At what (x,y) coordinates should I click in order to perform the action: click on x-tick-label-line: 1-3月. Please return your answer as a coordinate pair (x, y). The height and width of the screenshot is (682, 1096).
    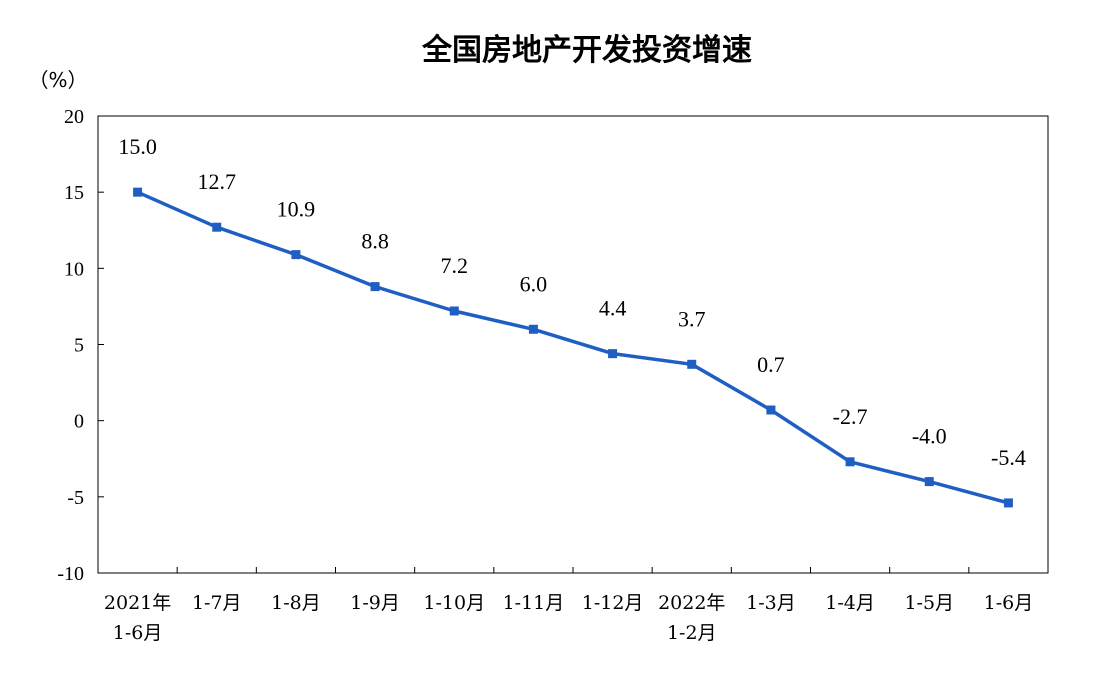
    Looking at the image, I should click on (771, 603).